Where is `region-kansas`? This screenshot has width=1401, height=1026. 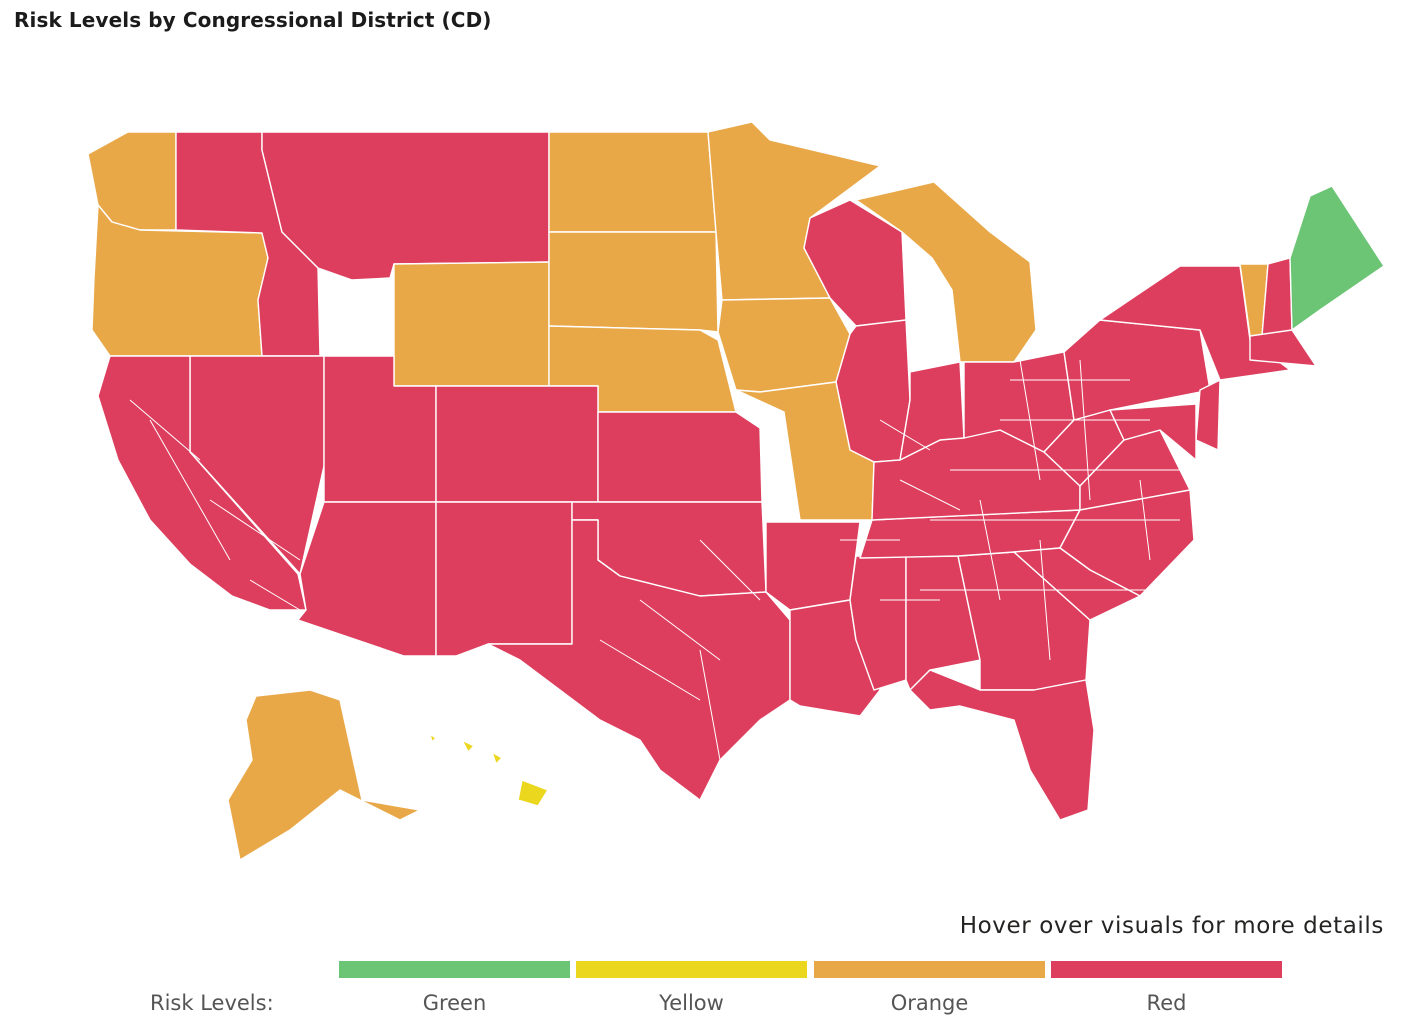
region-kansas is located at coordinates (680, 457).